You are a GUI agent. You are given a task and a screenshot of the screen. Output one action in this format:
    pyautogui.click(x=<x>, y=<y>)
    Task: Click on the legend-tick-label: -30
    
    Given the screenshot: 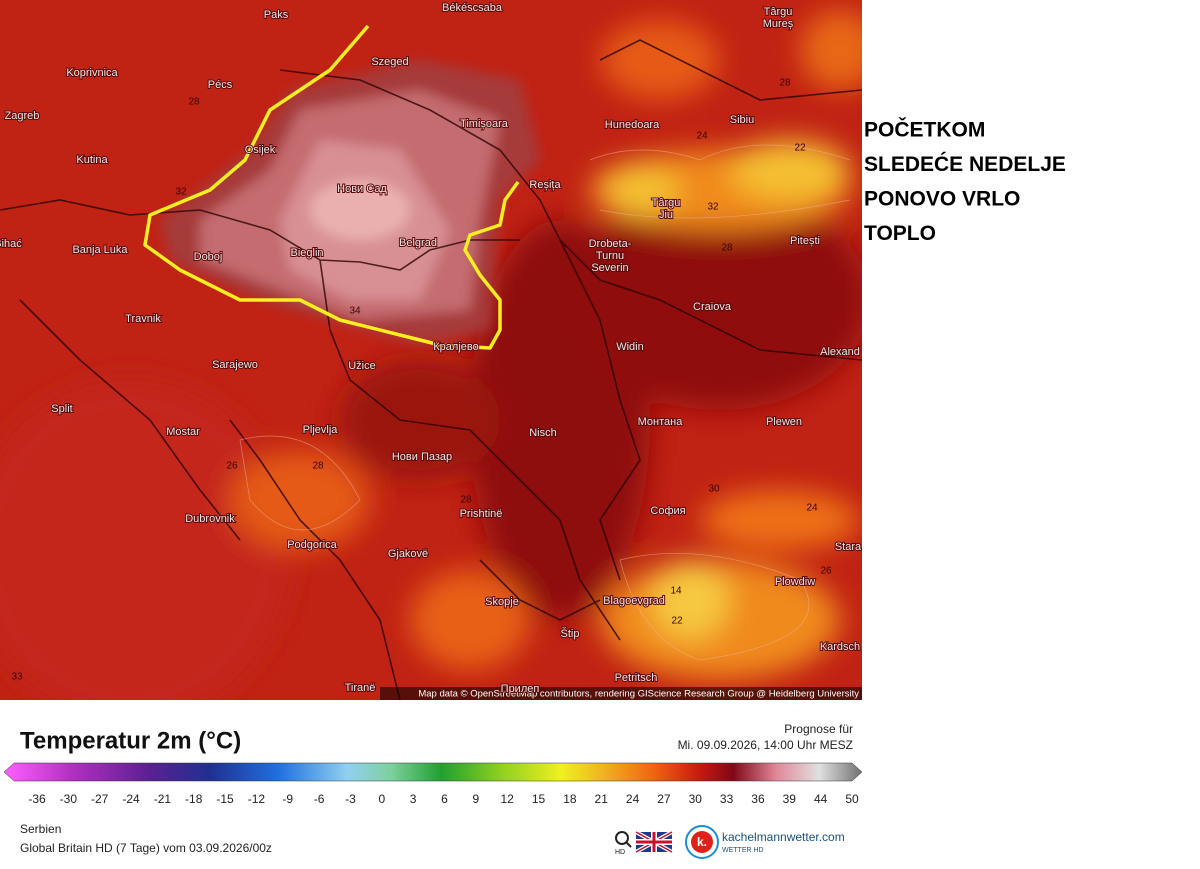 What is the action you would take?
    pyautogui.click(x=69, y=799)
    